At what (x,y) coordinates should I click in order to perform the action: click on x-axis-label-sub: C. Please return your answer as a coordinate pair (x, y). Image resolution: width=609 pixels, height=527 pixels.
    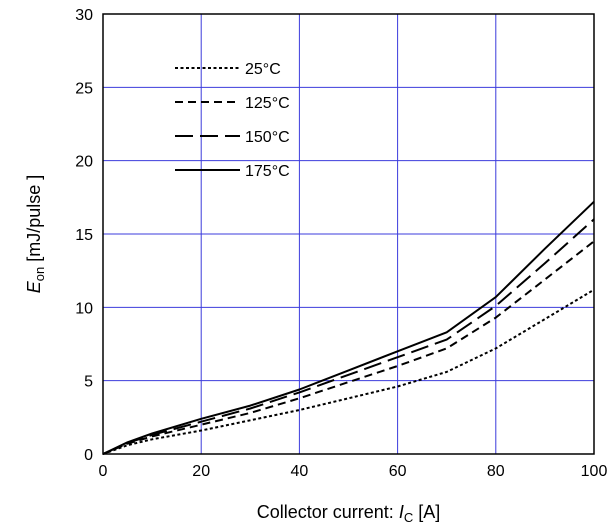
    Looking at the image, I should click on (408, 517).